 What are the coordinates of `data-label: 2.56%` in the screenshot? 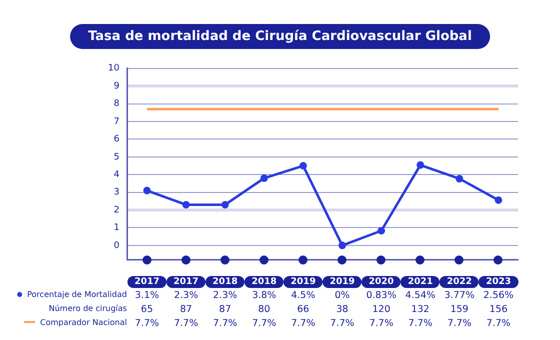 It's located at (498, 295).